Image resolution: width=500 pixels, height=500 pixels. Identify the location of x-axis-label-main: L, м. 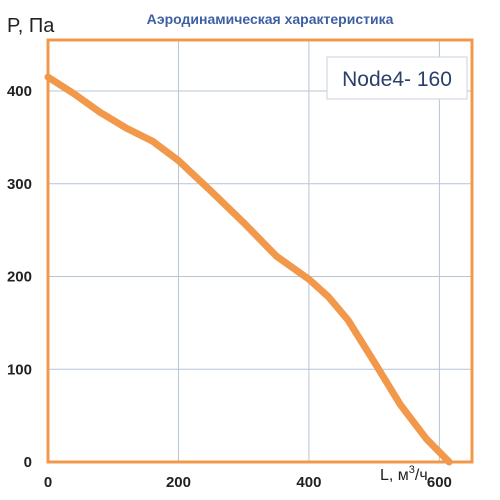
(394, 475).